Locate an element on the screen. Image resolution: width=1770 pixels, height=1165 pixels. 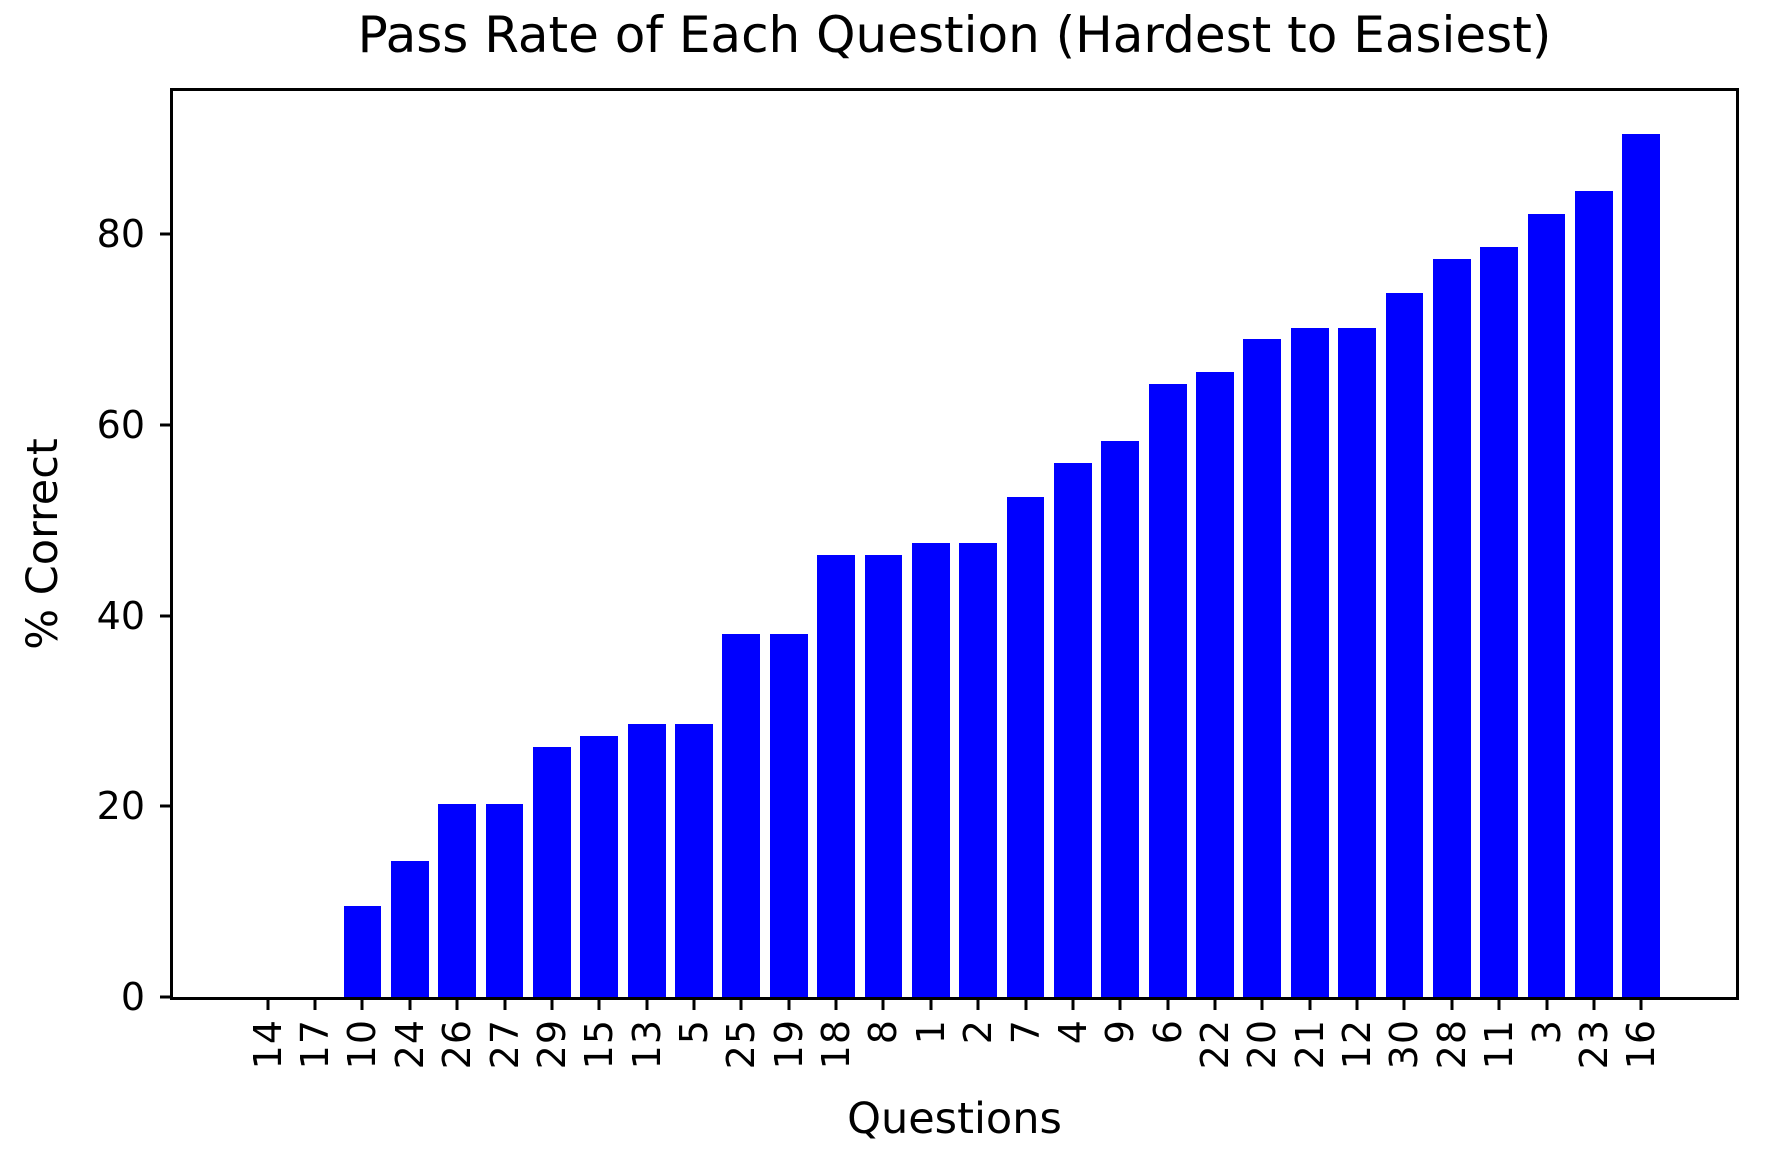
x-tick-label: 22 is located at coordinates (1214, 1044).